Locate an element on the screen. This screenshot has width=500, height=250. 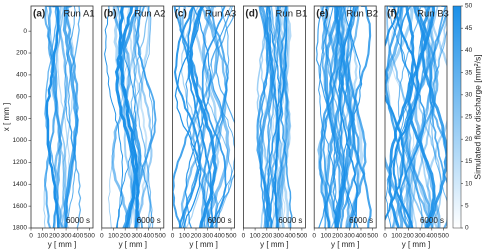
y-tick-label: 1400 is located at coordinates (20, 184).